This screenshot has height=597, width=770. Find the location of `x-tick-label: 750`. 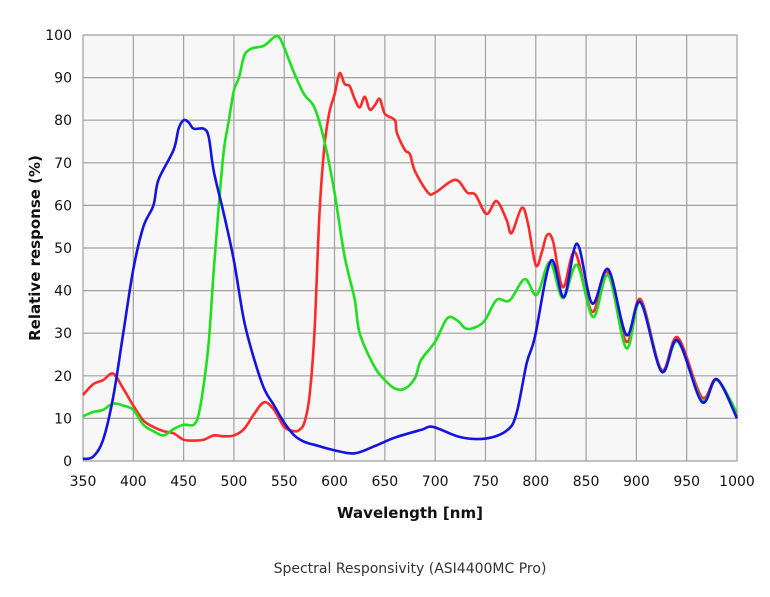

x-tick-label: 750 is located at coordinates (485, 482).